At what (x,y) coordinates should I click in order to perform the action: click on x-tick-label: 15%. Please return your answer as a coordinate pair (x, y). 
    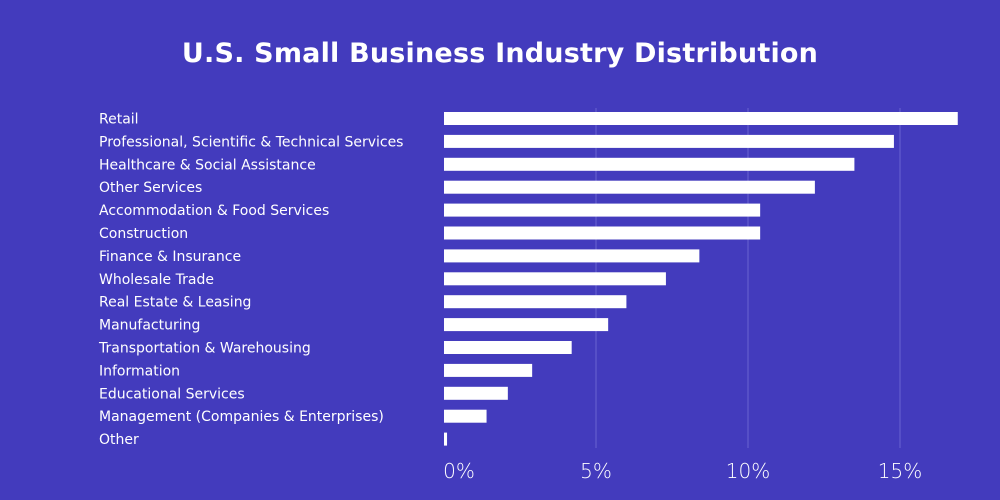
    Looking at the image, I should click on (900, 471).